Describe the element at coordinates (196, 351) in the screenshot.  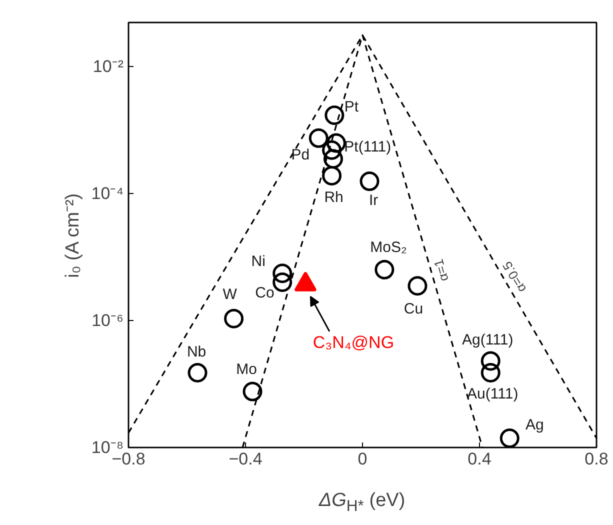
I see `series-label: Nb` at that location.